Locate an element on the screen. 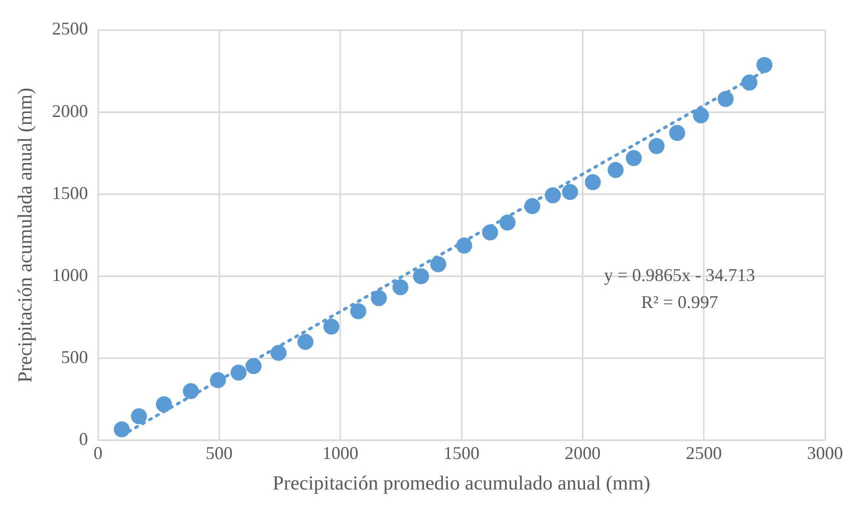 The width and height of the screenshot is (865, 525). annotation: y = 0.9865x - 34.713 is located at coordinates (680, 274).